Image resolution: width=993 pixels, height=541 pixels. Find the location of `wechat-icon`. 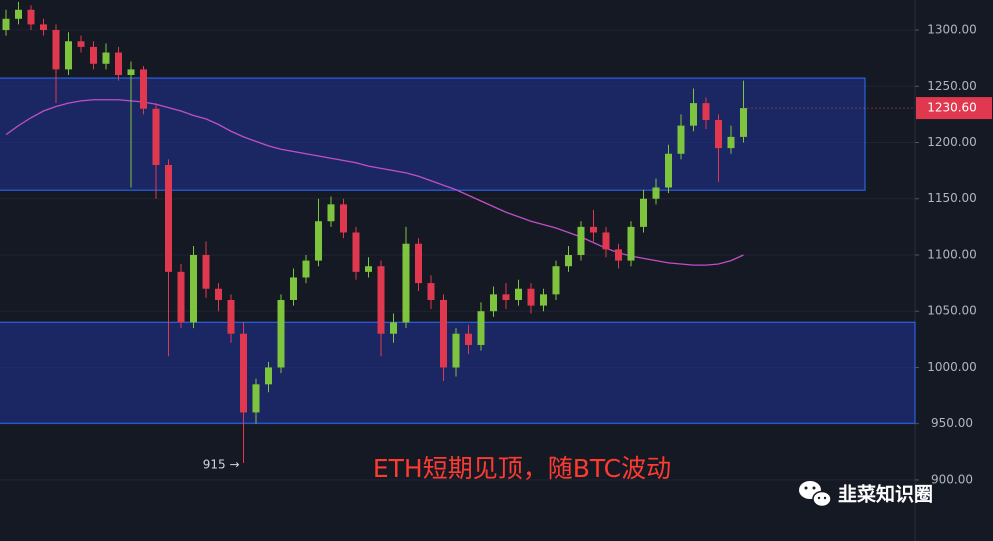

wechat-icon is located at coordinates (815, 494).